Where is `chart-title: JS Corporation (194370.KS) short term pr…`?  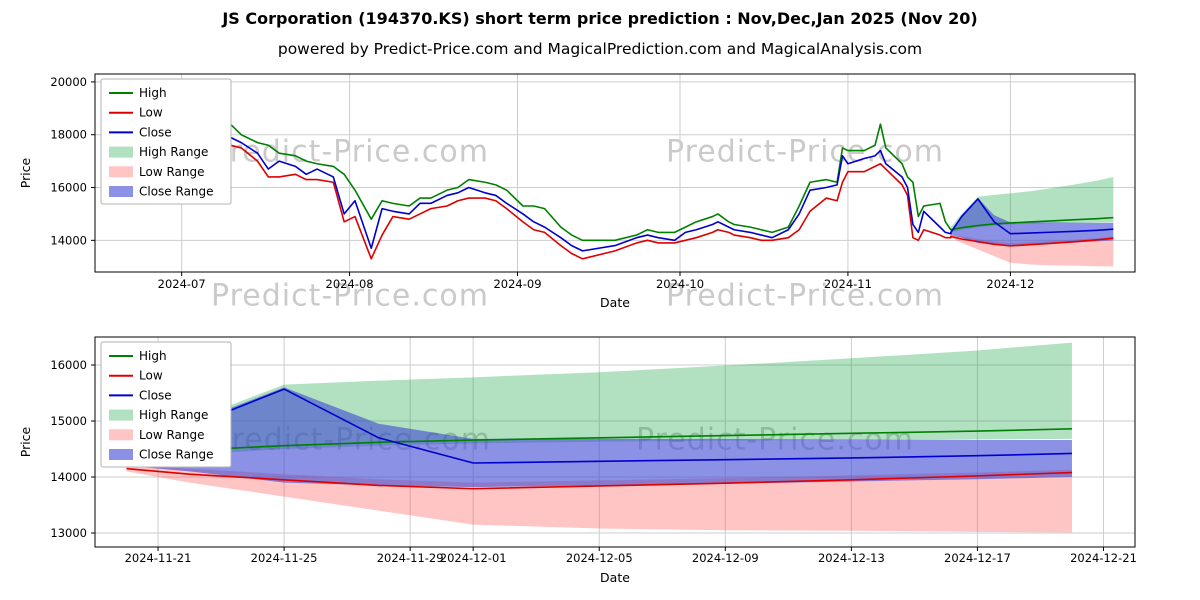 chart-title: JS Corporation (194370.KS) short term pr… is located at coordinates (600, 18).